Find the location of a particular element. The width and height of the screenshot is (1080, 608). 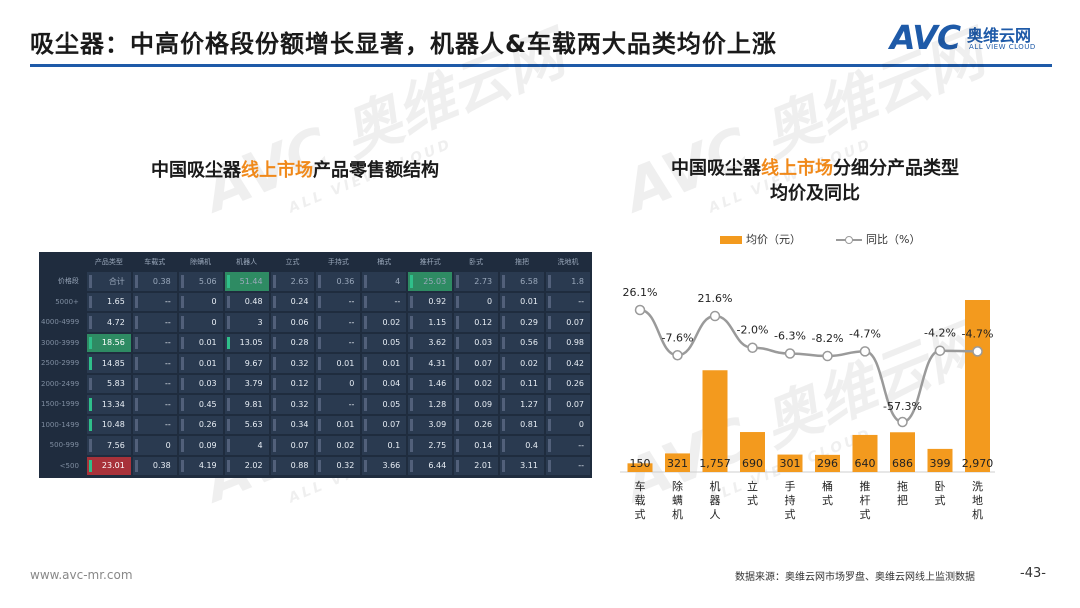

x-tick-label-char: 立 is located at coordinates (752, 486).